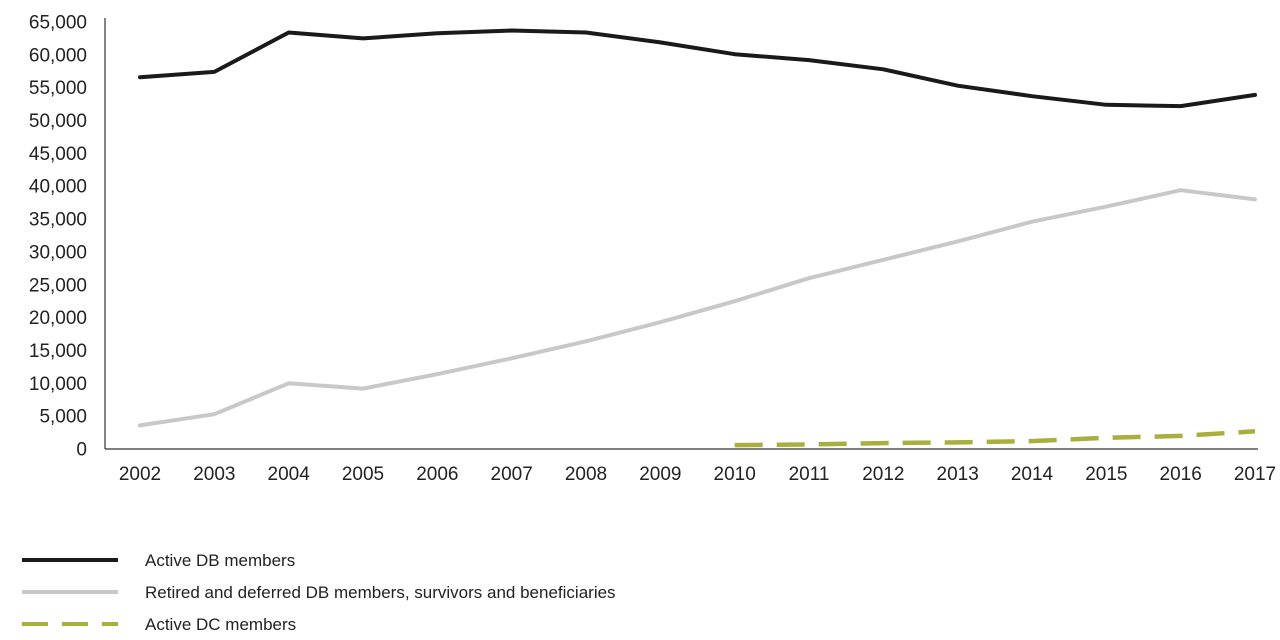 This screenshot has height=640, width=1280. What do you see at coordinates (809, 474) in the screenshot?
I see `x-tick-label: 2011` at bounding box center [809, 474].